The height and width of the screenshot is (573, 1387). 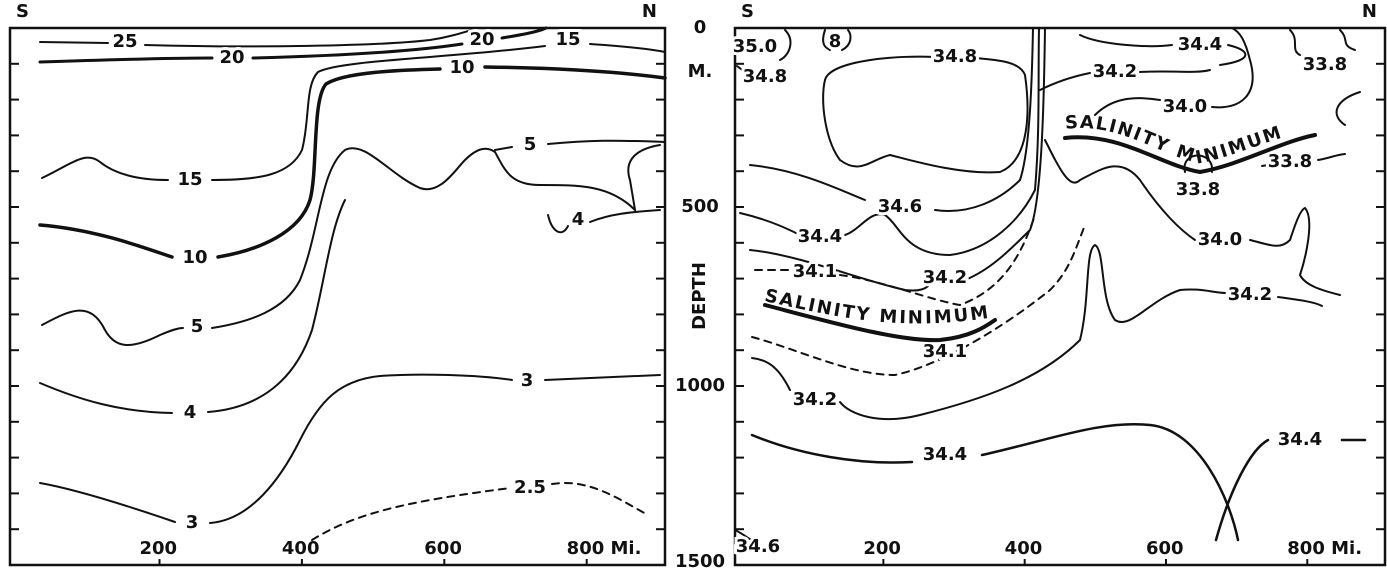 What do you see at coordinates (700, 27) in the screenshot?
I see `y-tick-label: 0` at bounding box center [700, 27].